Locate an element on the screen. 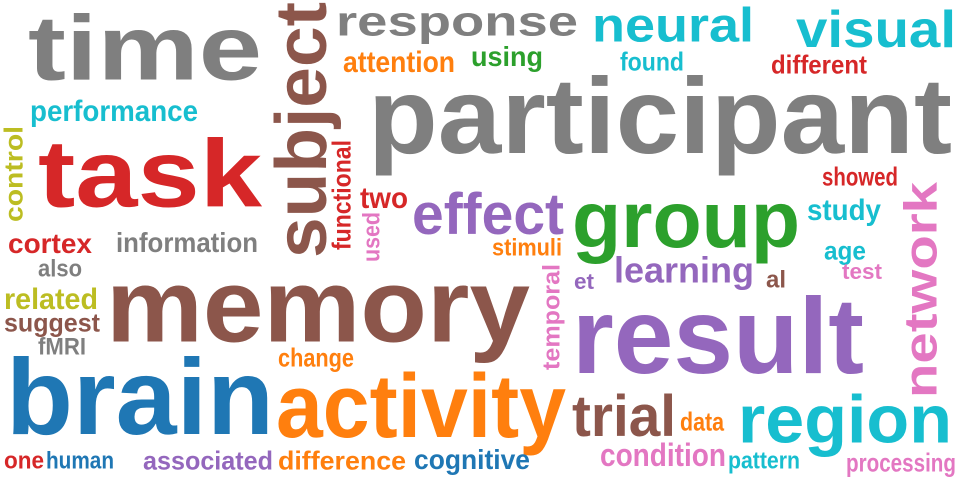  cloud-word-test: test is located at coordinates (862, 272).